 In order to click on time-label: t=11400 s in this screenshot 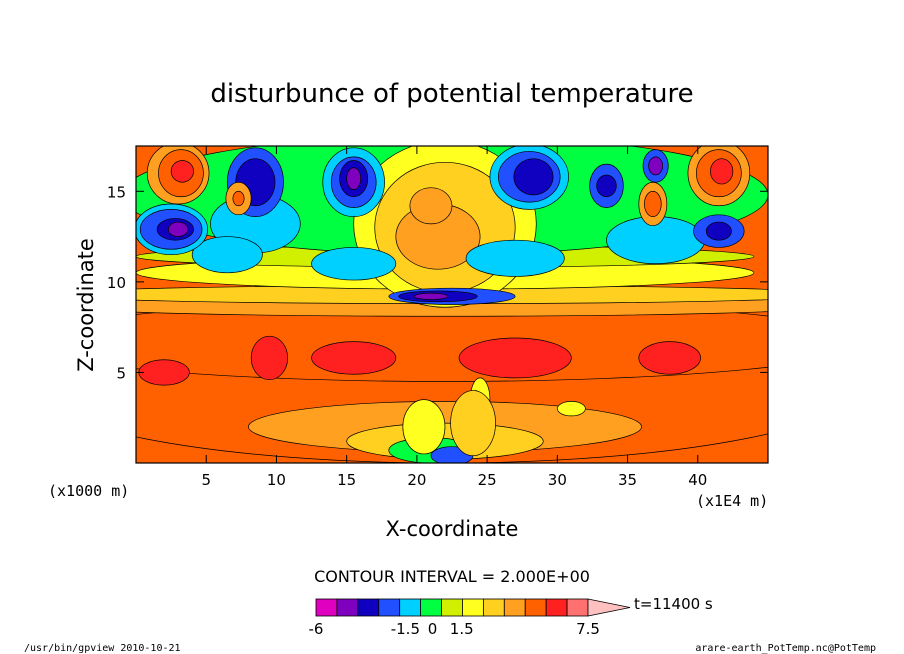, I will do `click(673, 604)`.